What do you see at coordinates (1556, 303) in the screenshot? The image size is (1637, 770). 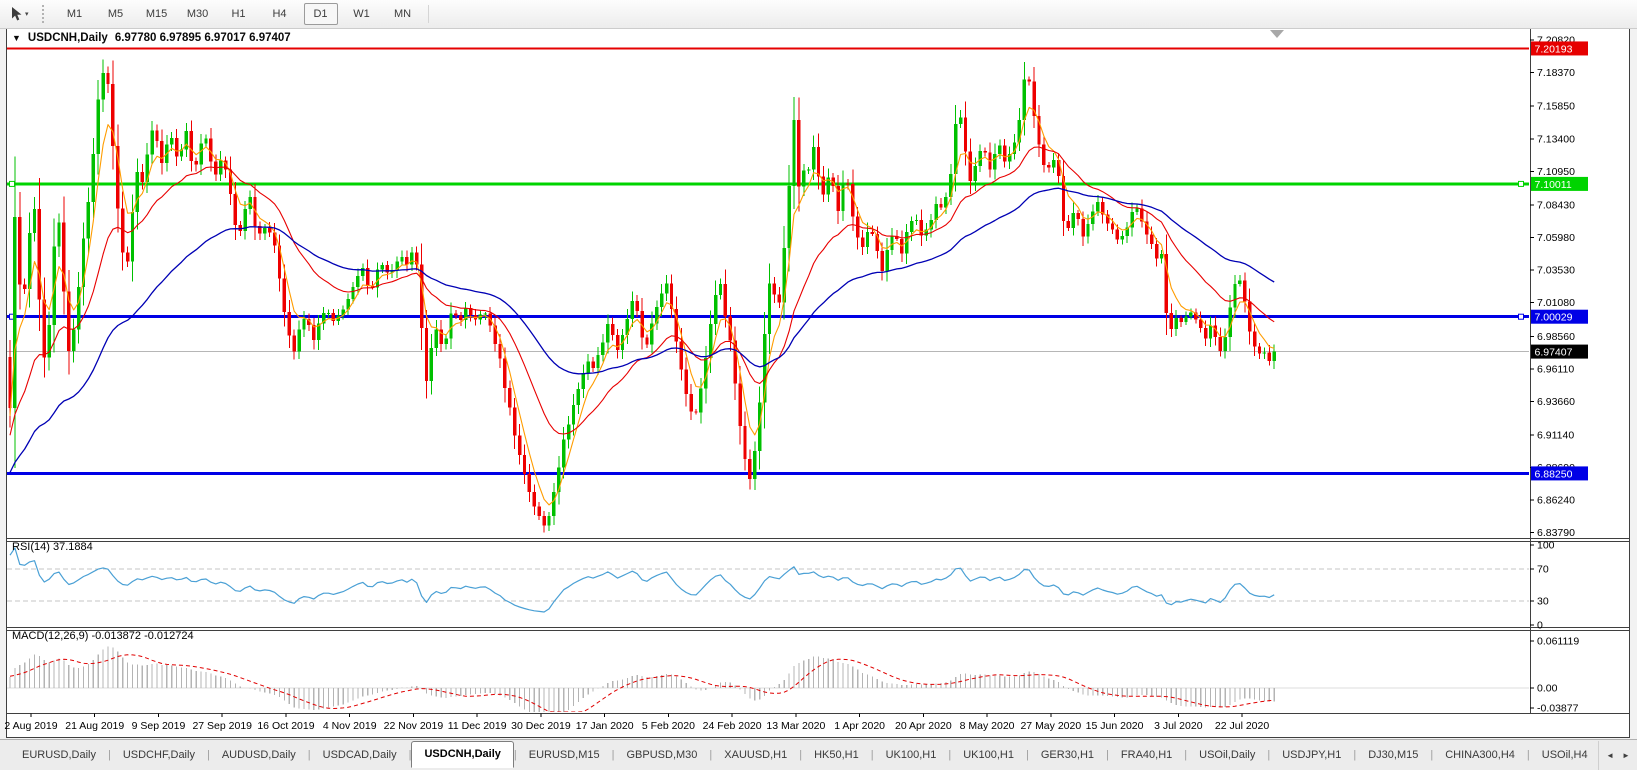 I see `price-tick-label: 7.01080` at bounding box center [1556, 303].